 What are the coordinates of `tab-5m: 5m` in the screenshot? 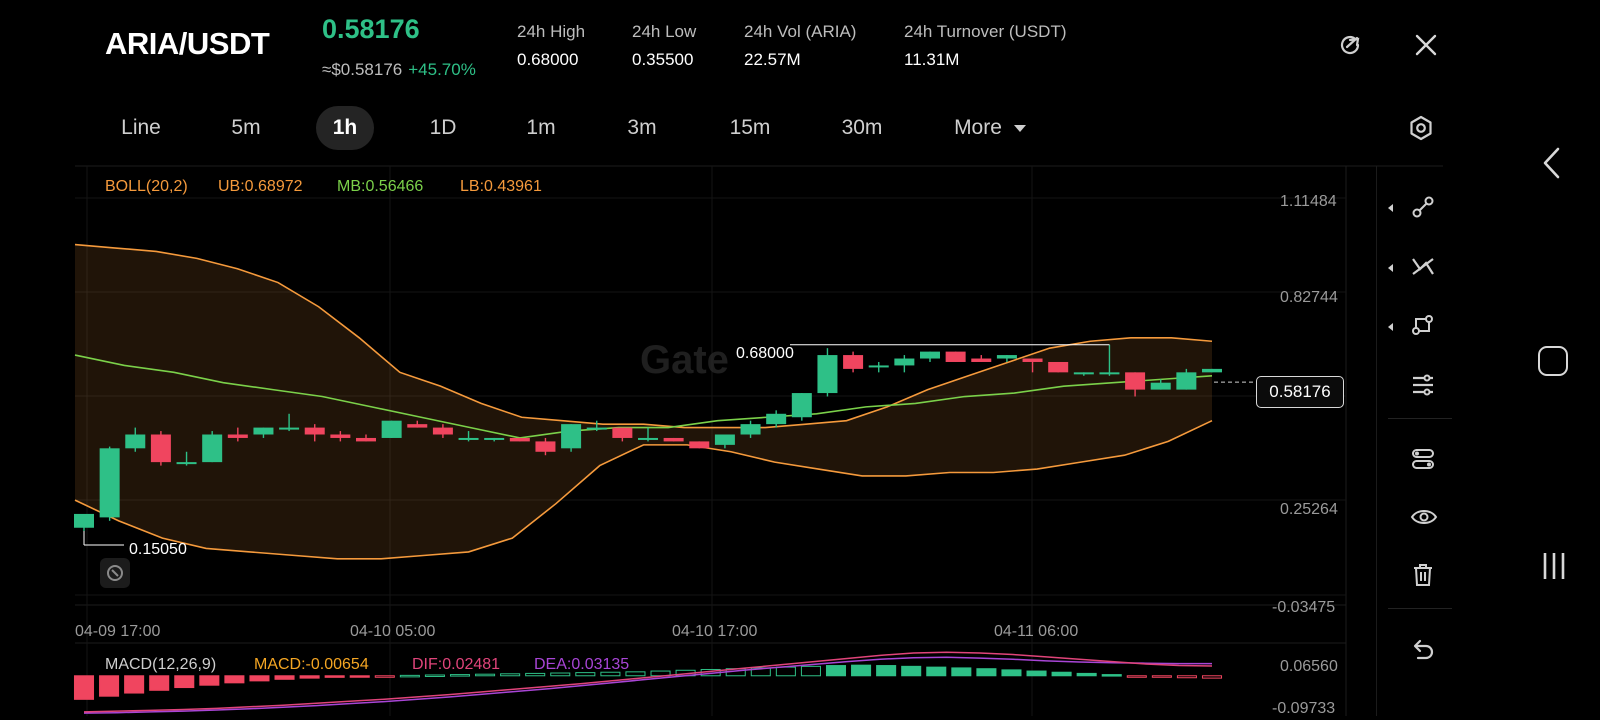 It's located at (246, 127).